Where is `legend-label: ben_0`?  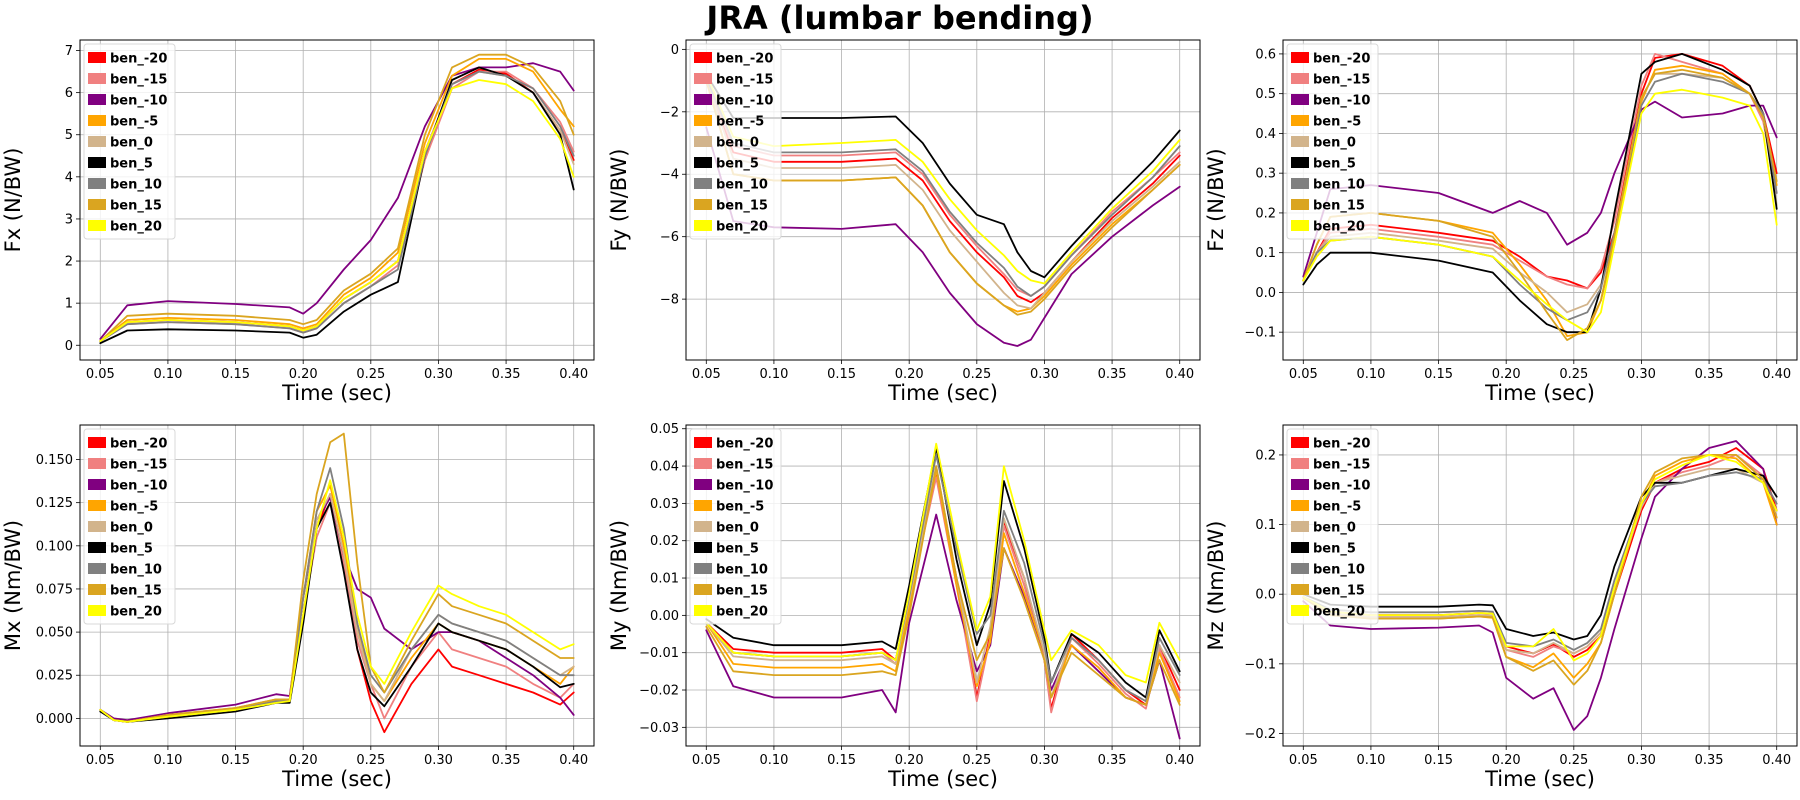 legend-label: ben_0 is located at coordinates (1334, 528).